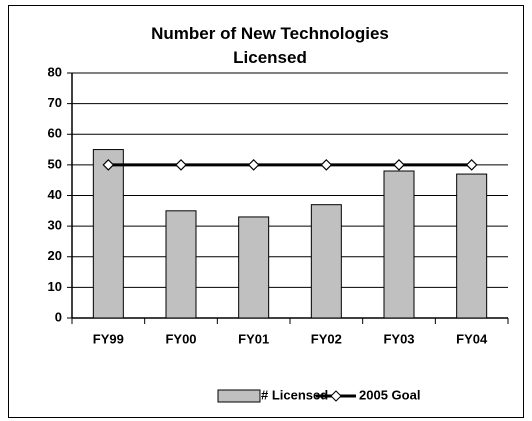  I want to click on legend-label: # Licensed, so click(294, 394).